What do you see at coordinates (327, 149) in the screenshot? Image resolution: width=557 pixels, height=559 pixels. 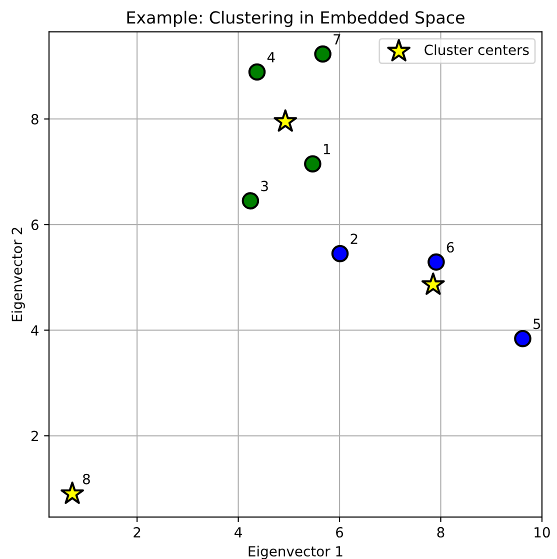 I see `annotation: 1` at bounding box center [327, 149].